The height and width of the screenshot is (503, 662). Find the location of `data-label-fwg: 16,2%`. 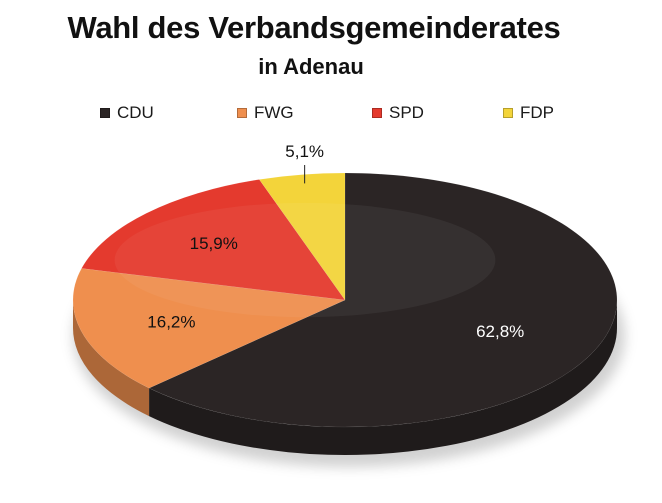

data-label-fwg: 16,2% is located at coordinates (171, 321).